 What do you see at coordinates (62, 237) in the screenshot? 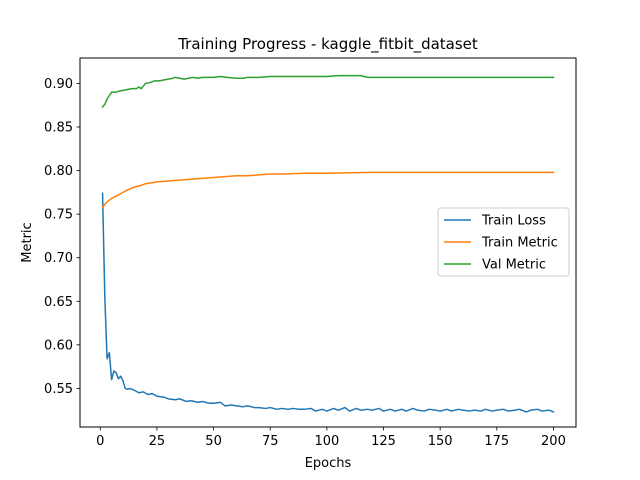
I see `y-axis: 0.55 0.60 0.65 0.70 0.75 0.80 0.85 0.90` at bounding box center [62, 237].